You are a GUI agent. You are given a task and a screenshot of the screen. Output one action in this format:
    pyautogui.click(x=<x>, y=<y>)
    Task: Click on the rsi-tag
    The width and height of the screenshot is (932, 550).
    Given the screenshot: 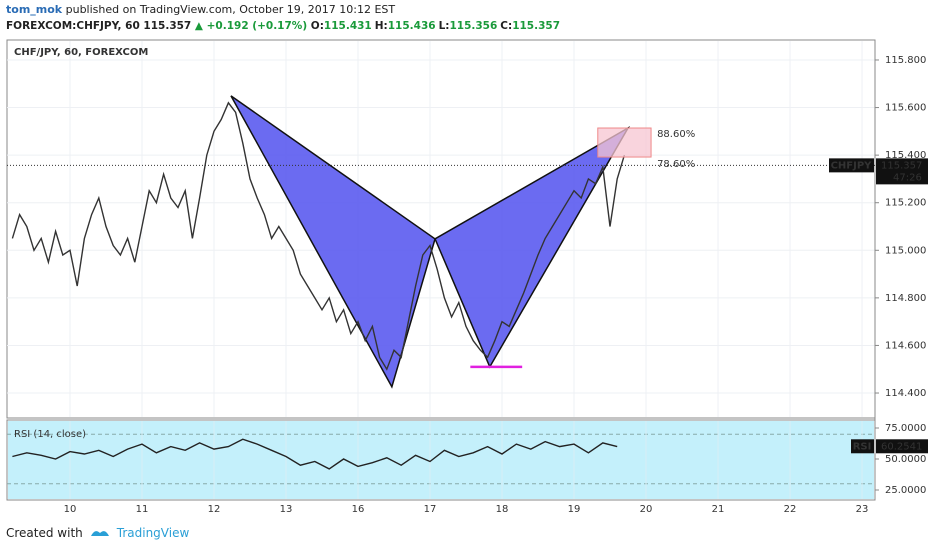 What is the action you would take?
    pyautogui.click(x=862, y=446)
    